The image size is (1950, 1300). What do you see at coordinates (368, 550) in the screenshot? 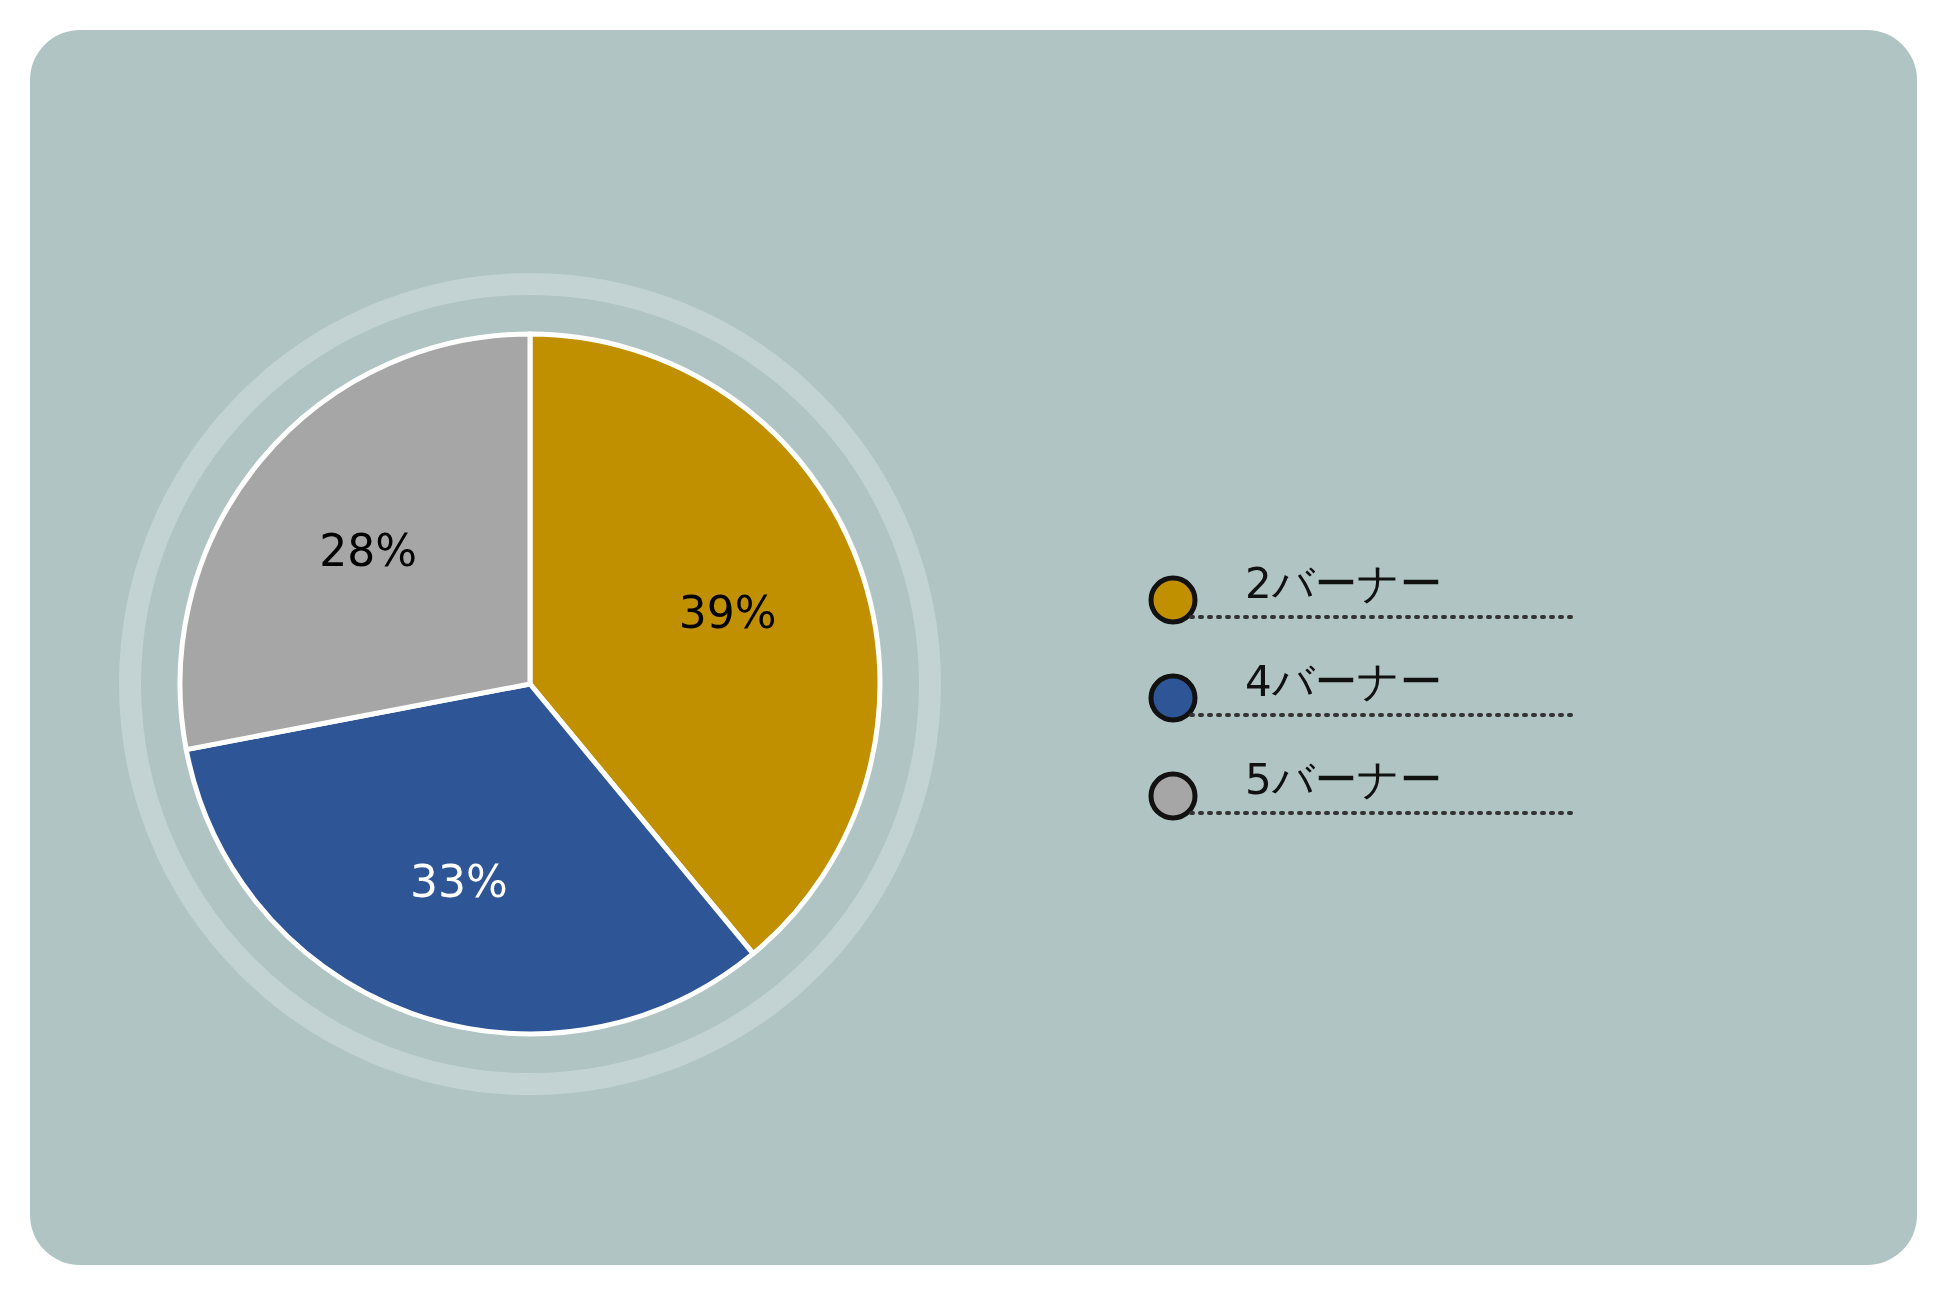
I see `data-label: 28%` at bounding box center [368, 550].